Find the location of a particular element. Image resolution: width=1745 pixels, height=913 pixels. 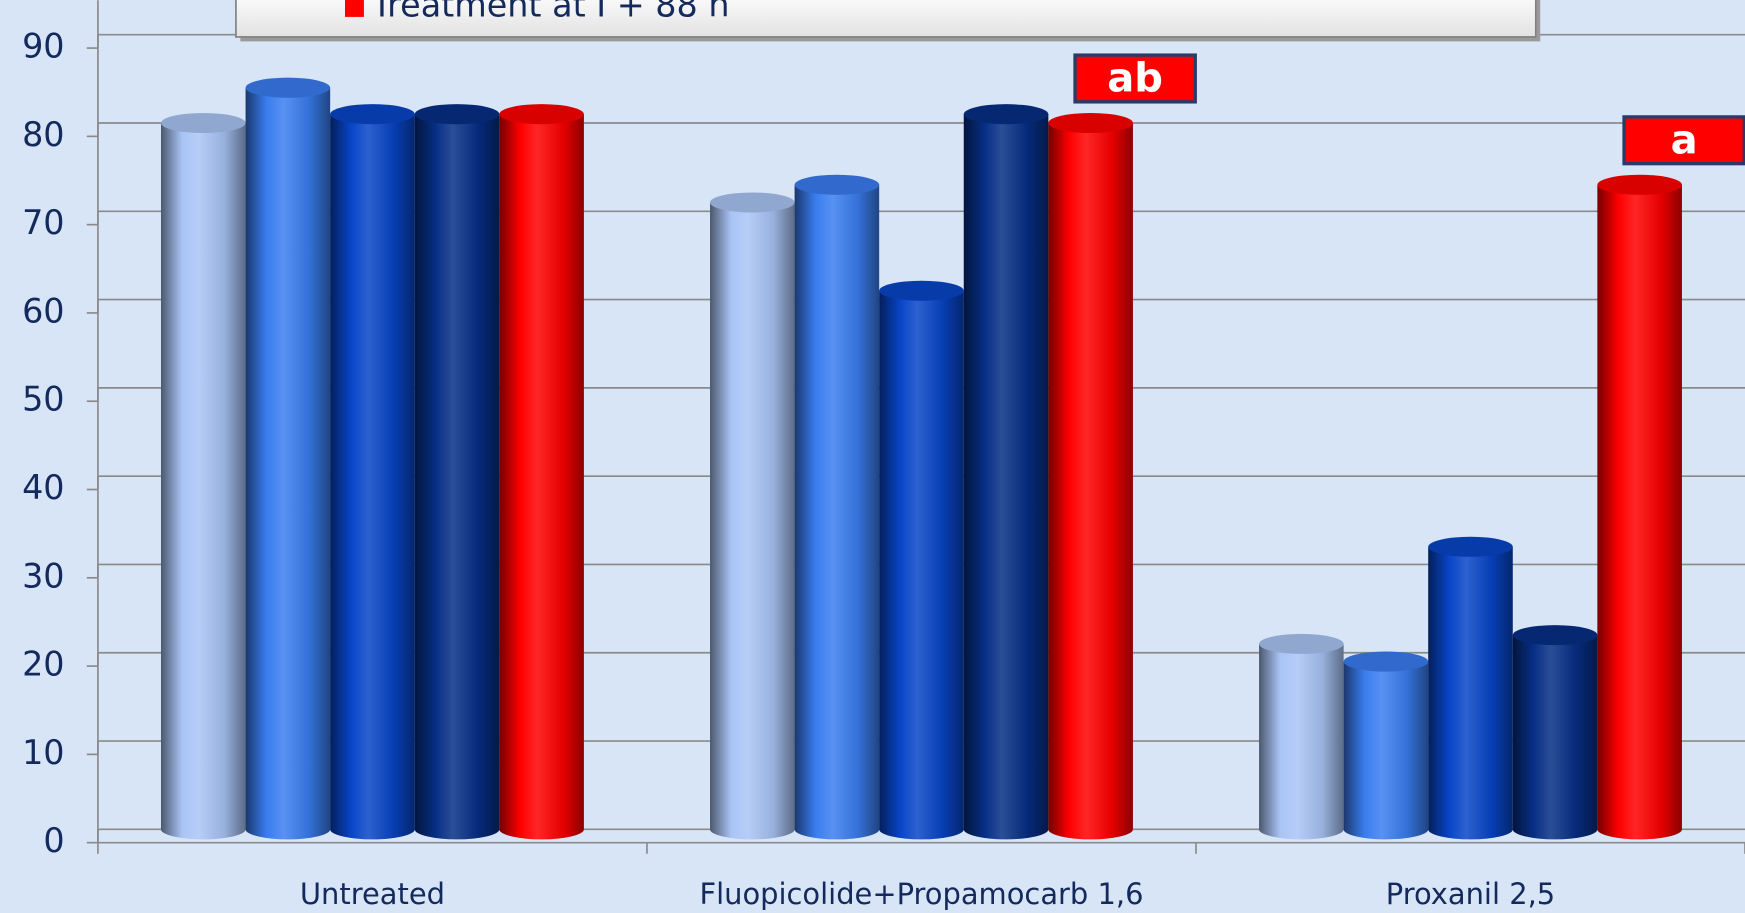

y-tick-label: 60 is located at coordinates (43, 310).